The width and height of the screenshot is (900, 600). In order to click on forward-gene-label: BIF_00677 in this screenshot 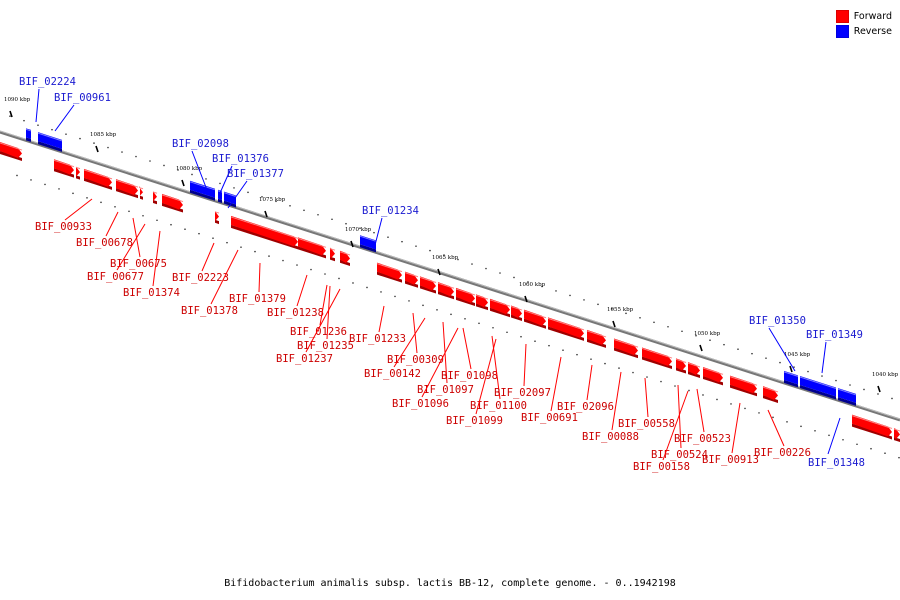, I will do `click(115, 277)`.